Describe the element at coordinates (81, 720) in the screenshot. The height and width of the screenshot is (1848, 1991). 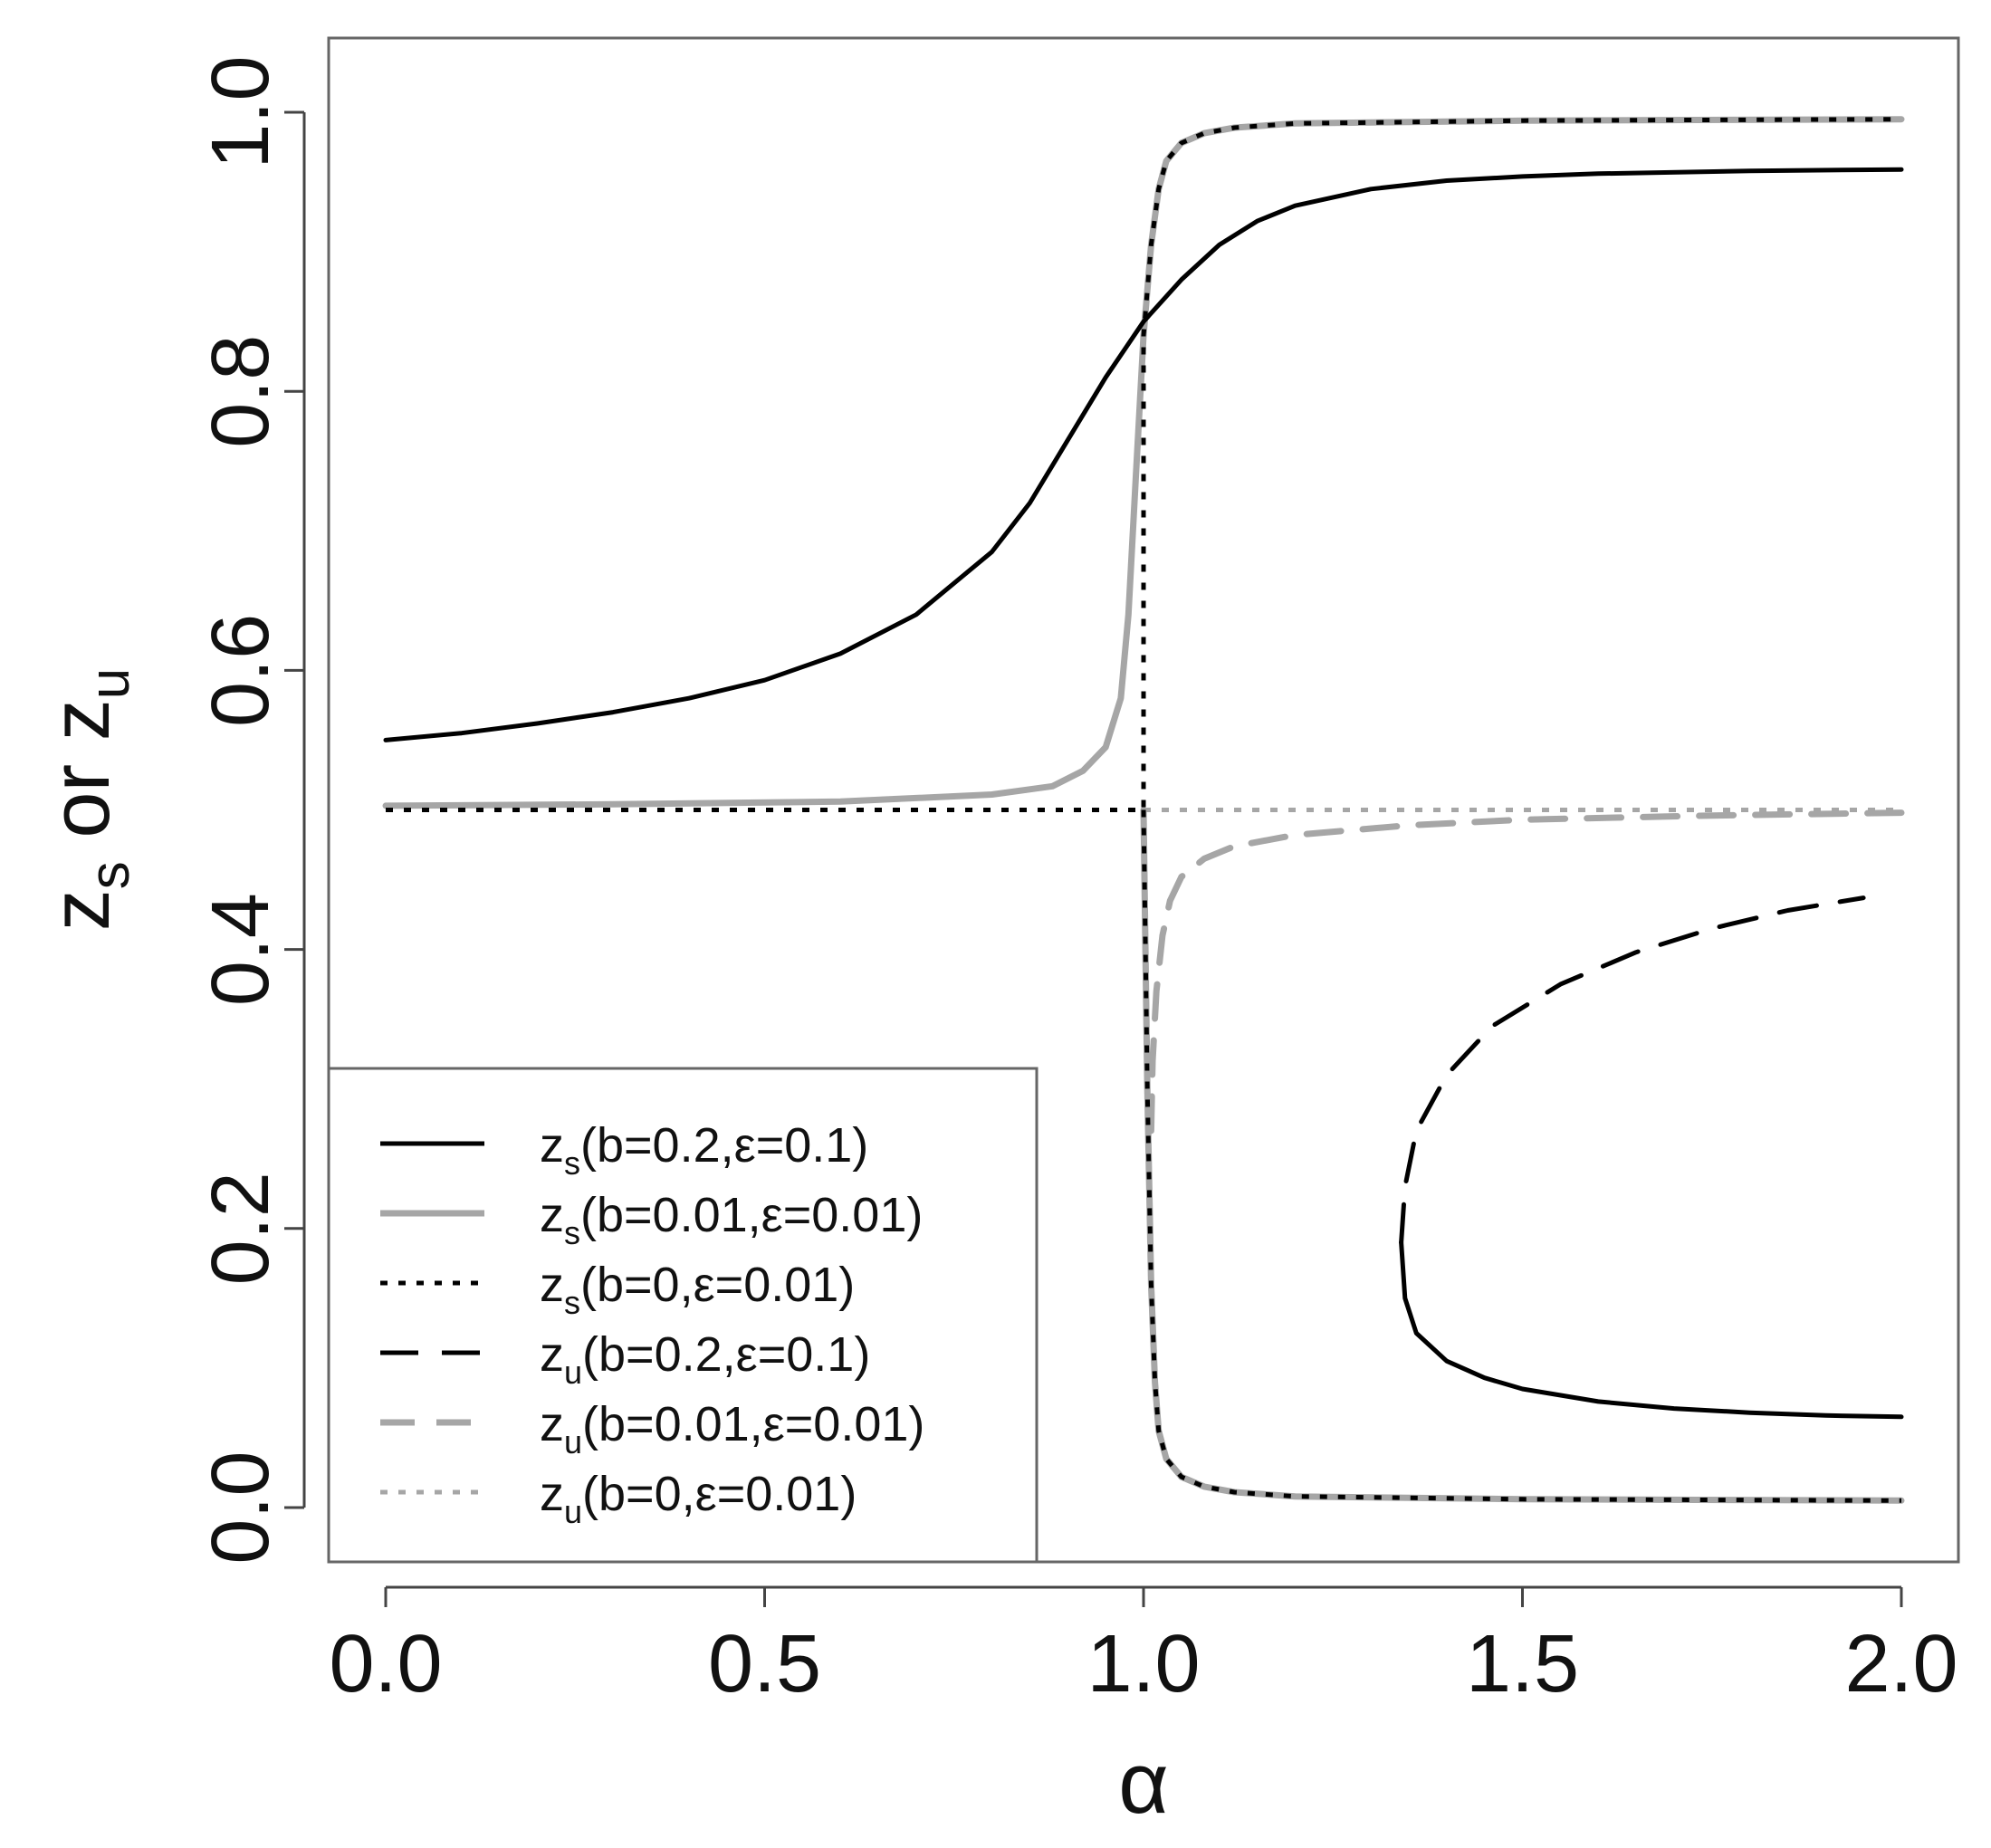
I see `y-axis-label-z2: z` at that location.